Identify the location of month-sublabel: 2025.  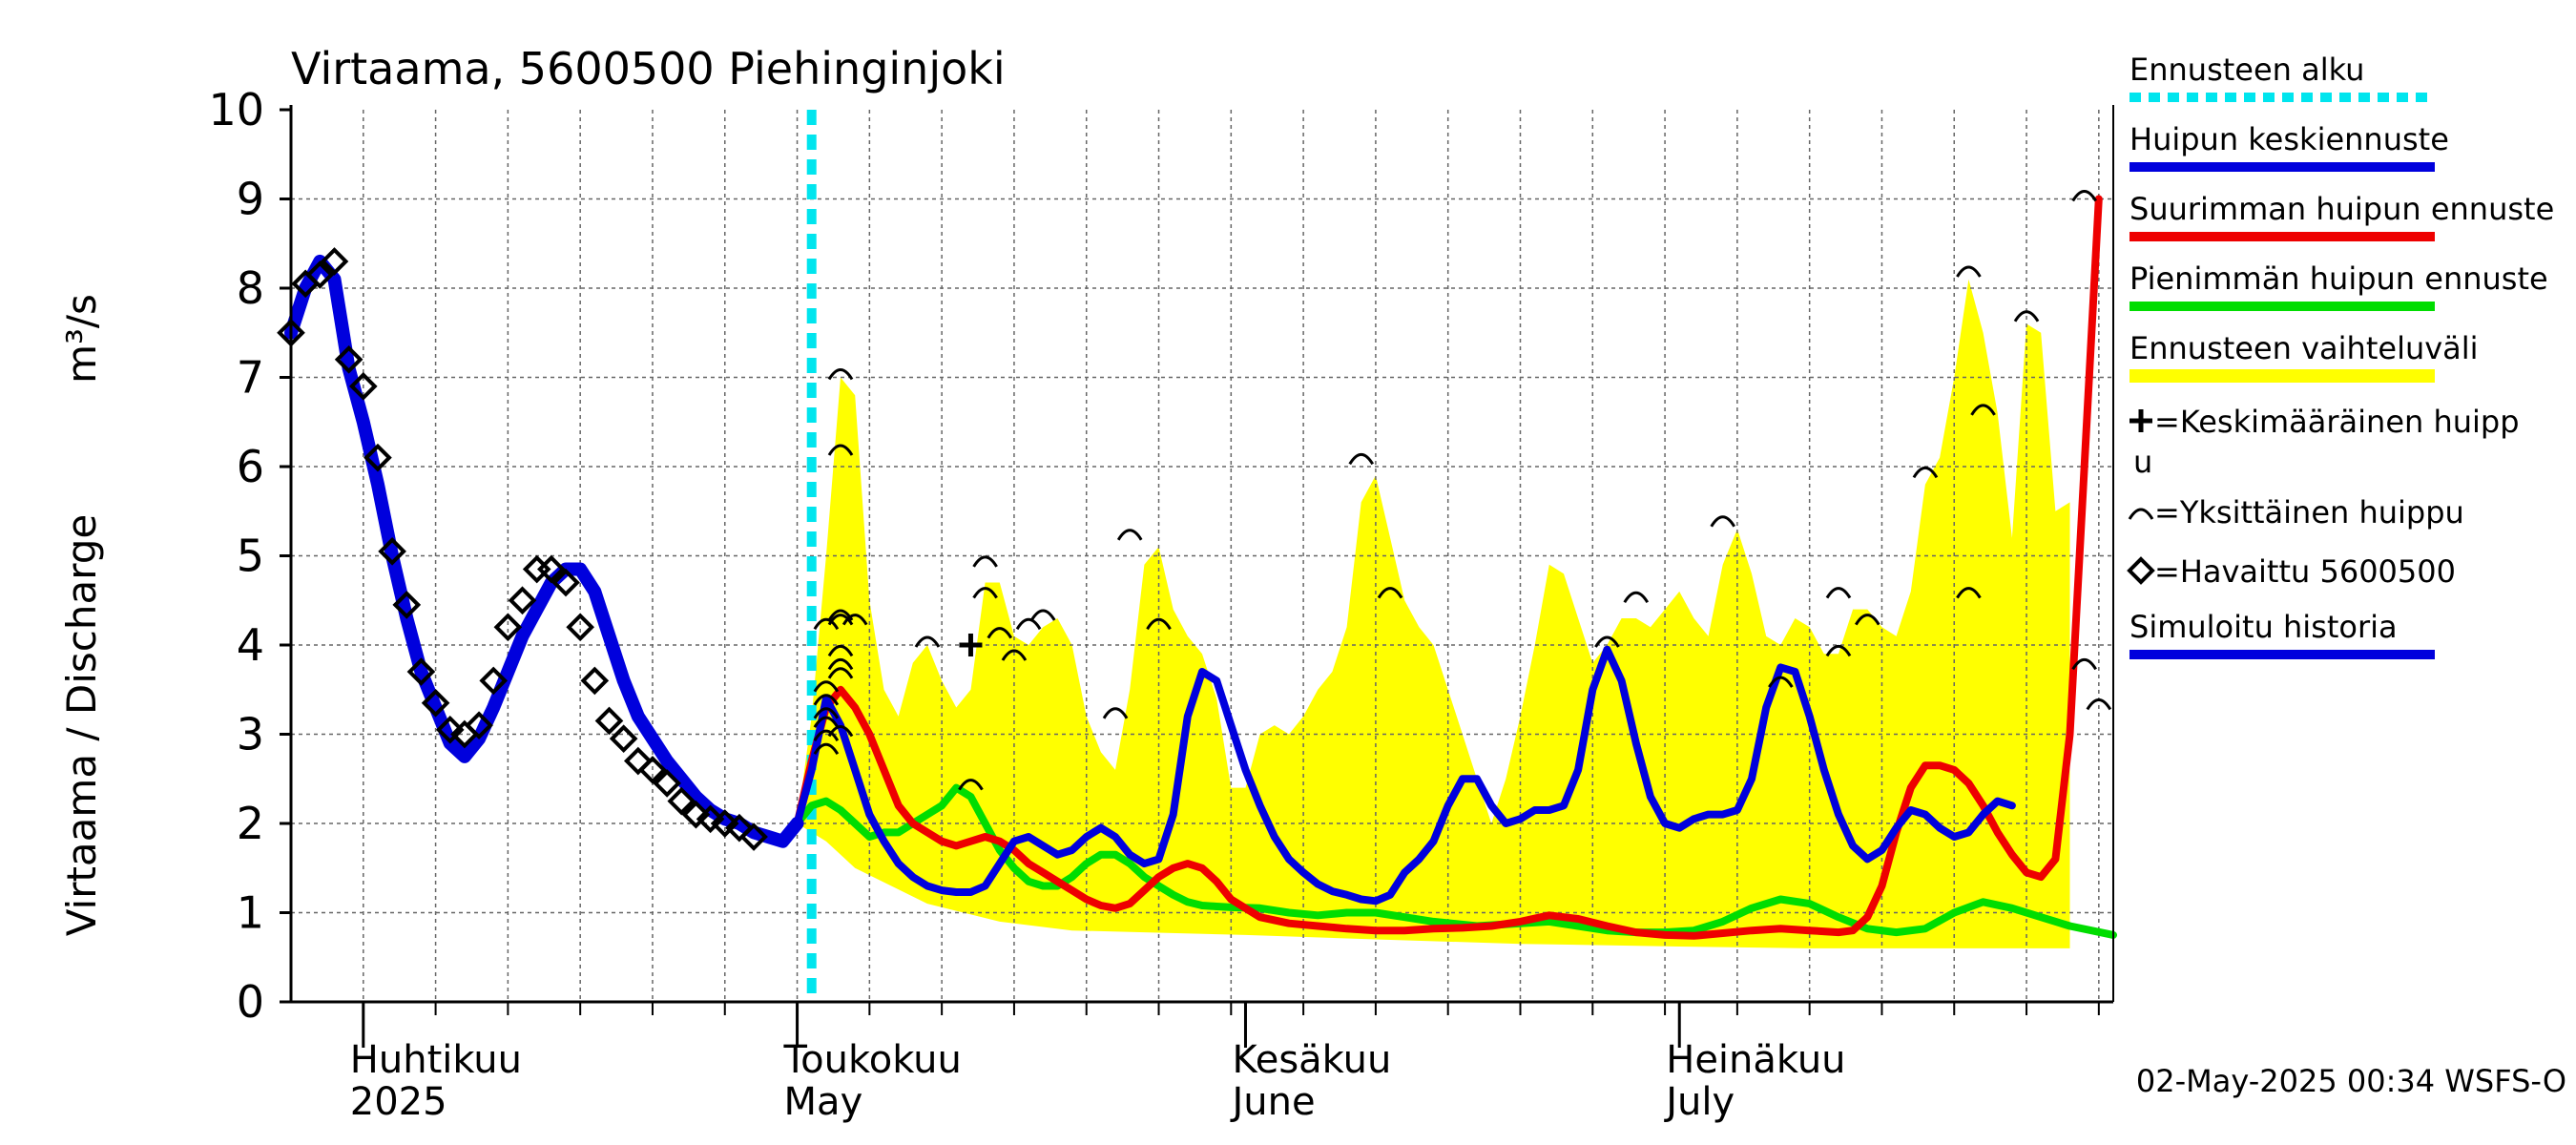
(398, 1102).